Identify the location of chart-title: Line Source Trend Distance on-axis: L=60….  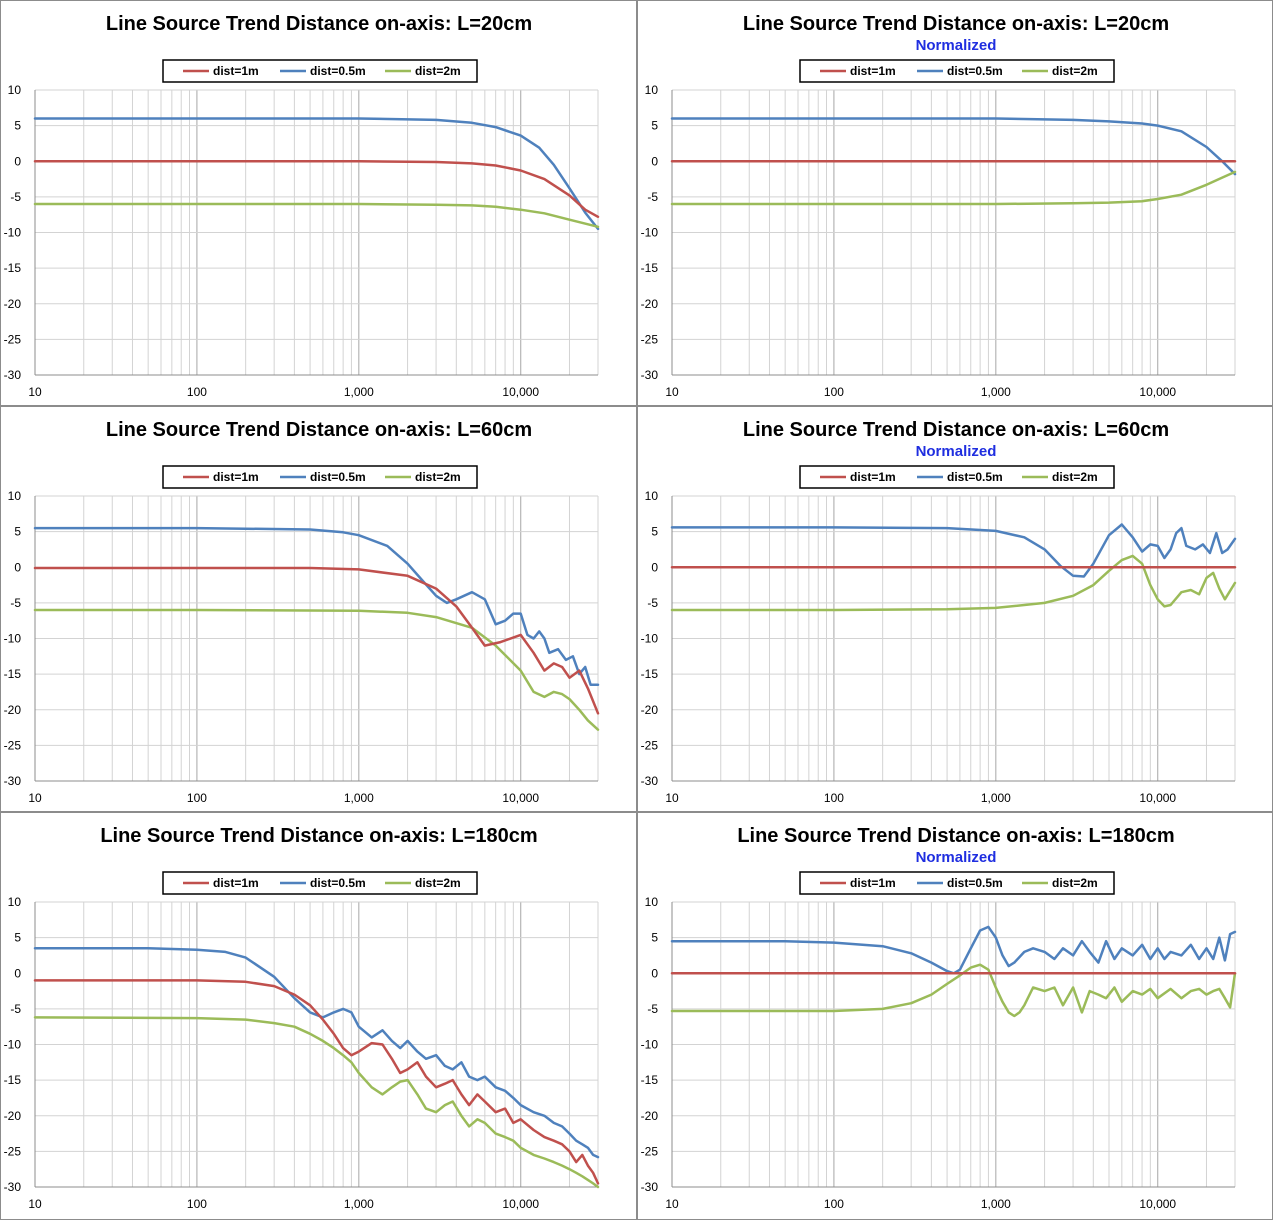
(956, 430).